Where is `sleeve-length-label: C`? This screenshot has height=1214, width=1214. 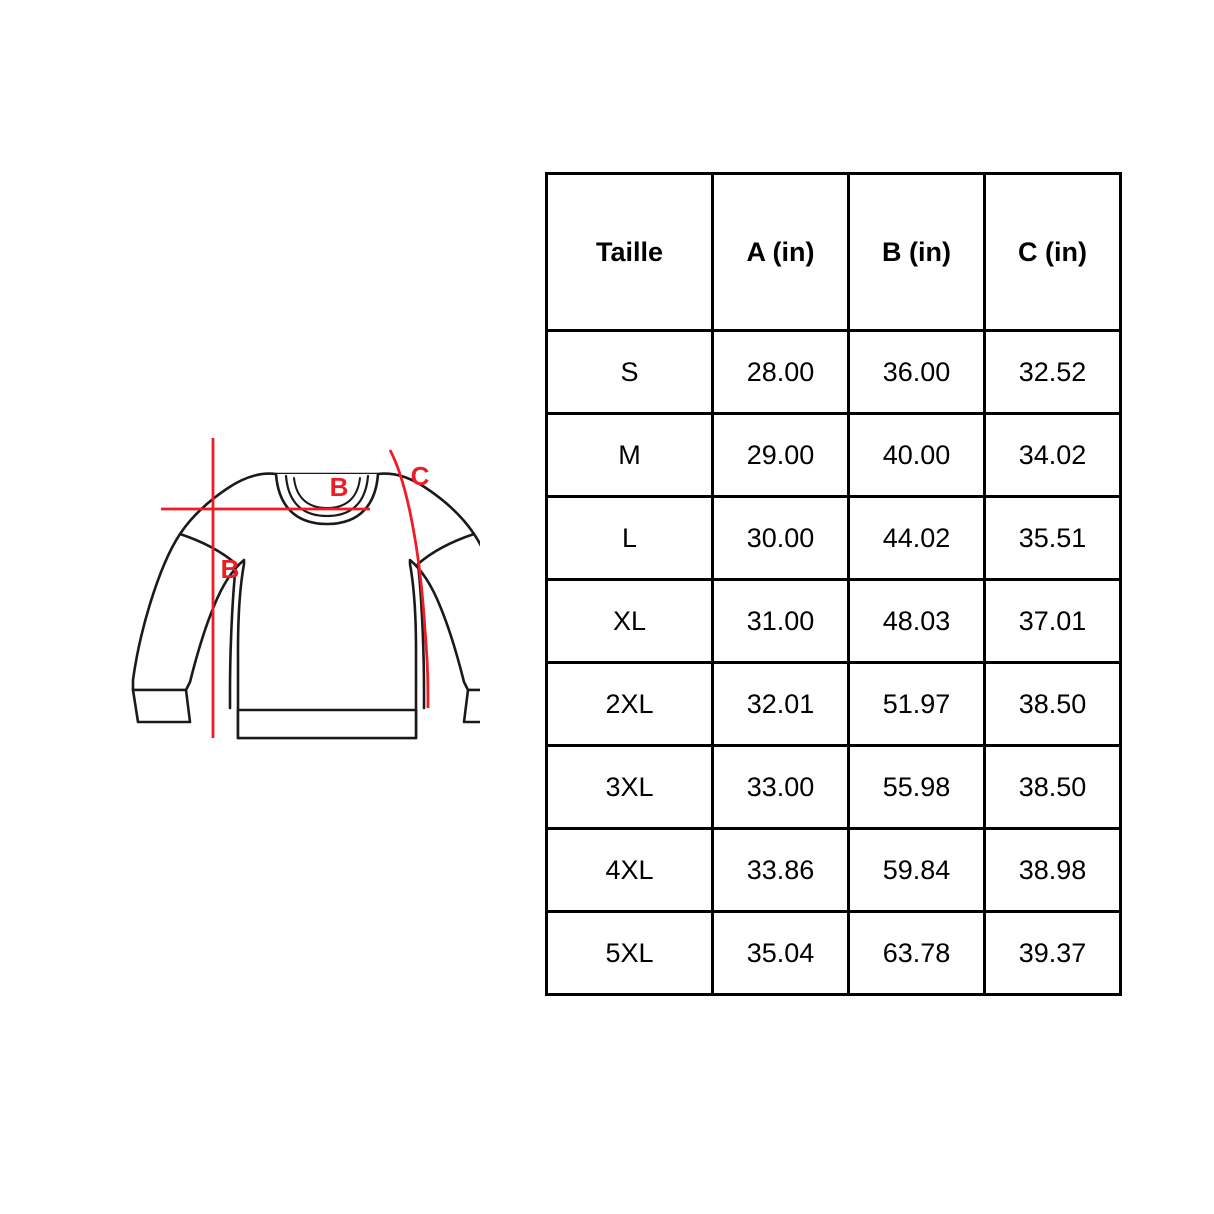
sleeve-length-label: C is located at coordinates (420, 476).